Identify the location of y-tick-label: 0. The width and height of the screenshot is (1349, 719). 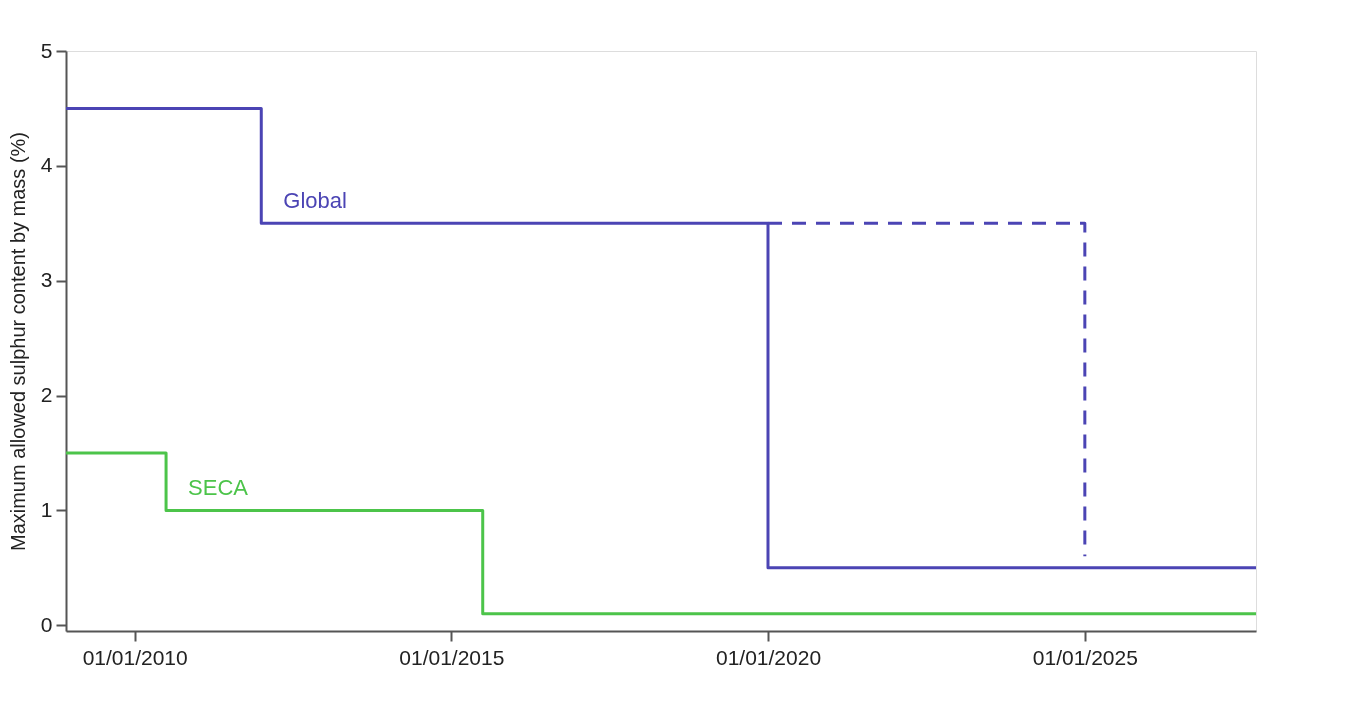
(46, 624).